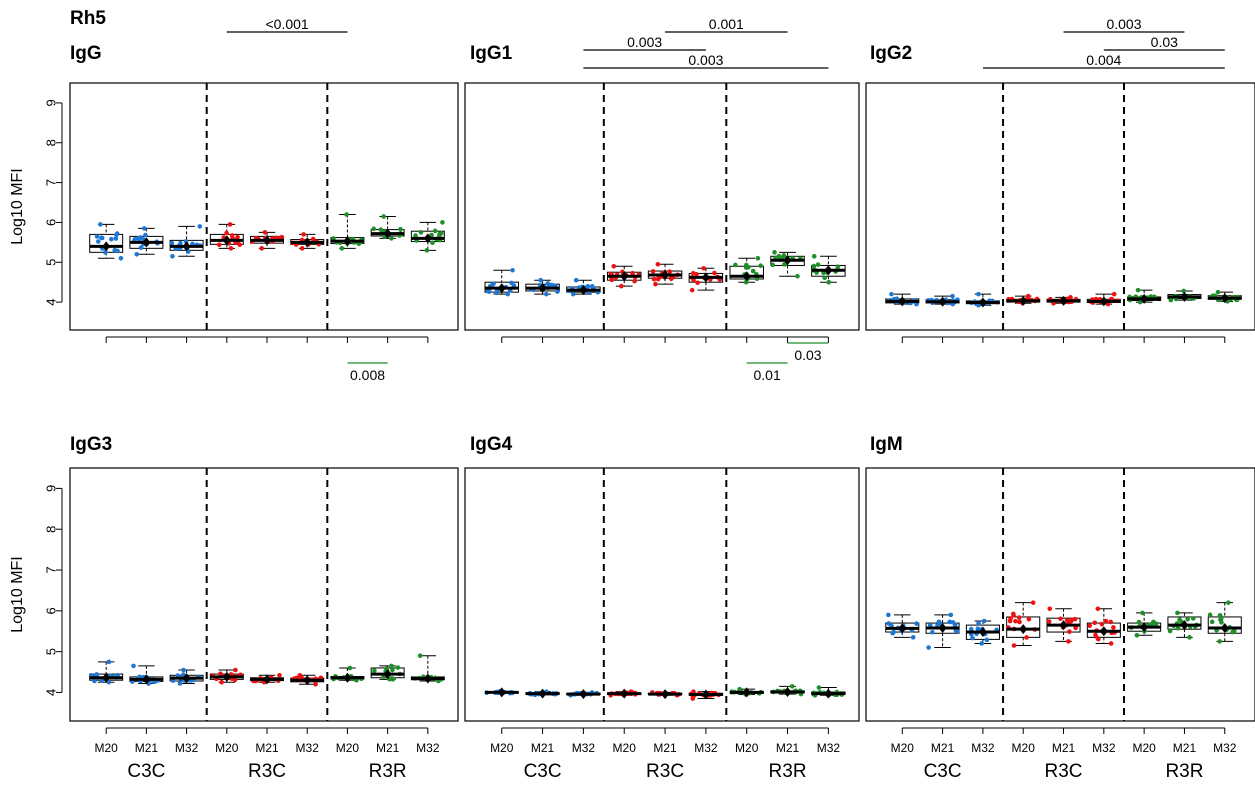 The width and height of the screenshot is (1255, 797). What do you see at coordinates (665, 771) in the screenshot?
I see `group-label: R3C` at bounding box center [665, 771].